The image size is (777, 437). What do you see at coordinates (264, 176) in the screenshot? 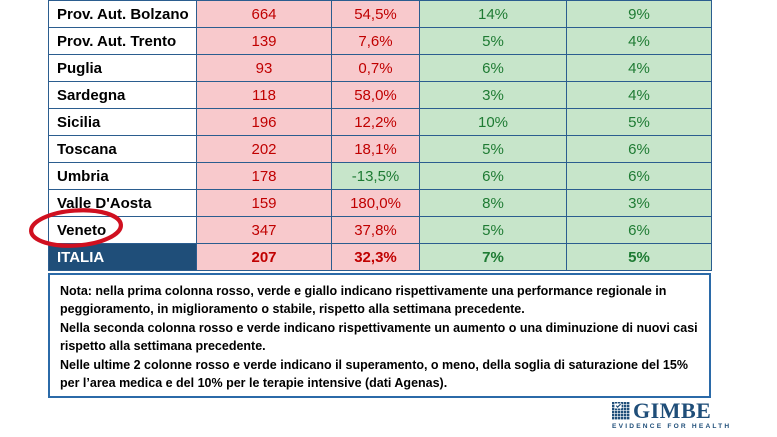
I see `cases-cell: 178` at bounding box center [264, 176].